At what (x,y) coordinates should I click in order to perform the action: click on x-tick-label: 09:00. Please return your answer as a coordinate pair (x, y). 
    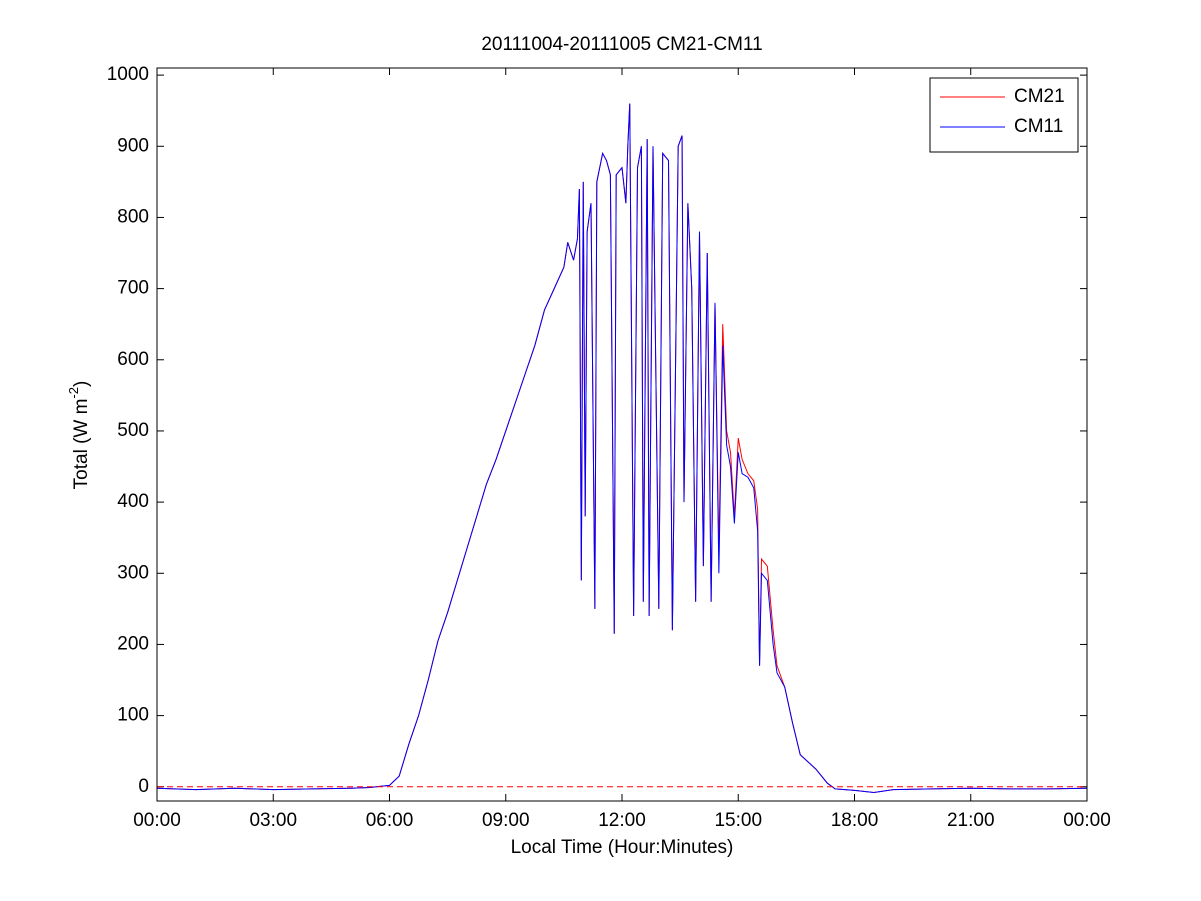
    Looking at the image, I should click on (506, 820).